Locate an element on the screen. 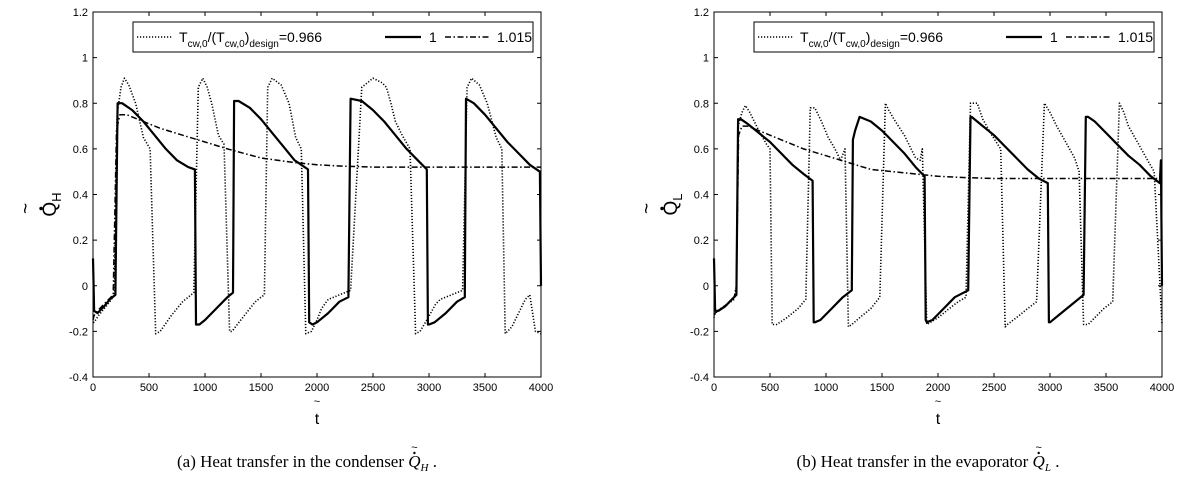  y-label-subscript: L is located at coordinates (677, 196).